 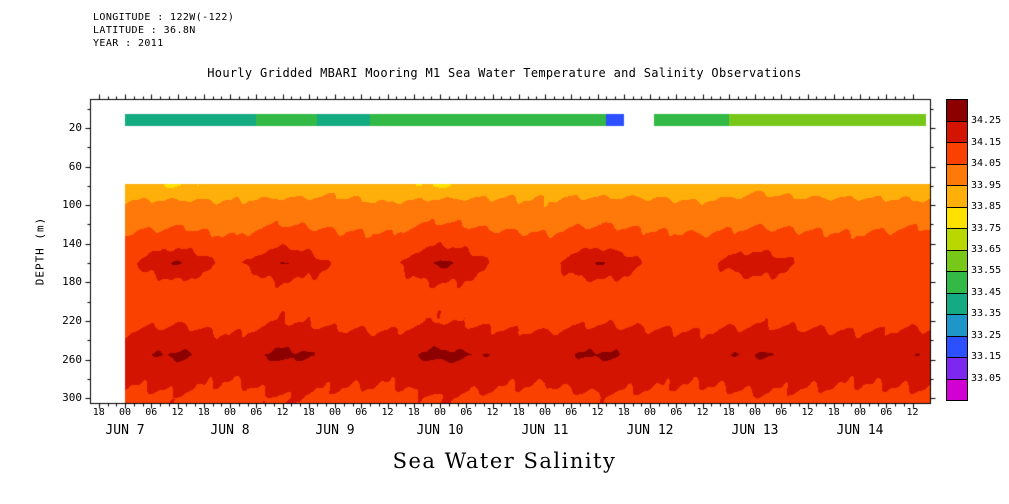 What do you see at coordinates (164, 17) in the screenshot?
I see `longitude-label: LONGITUDE : 122W(-122)` at bounding box center [164, 17].